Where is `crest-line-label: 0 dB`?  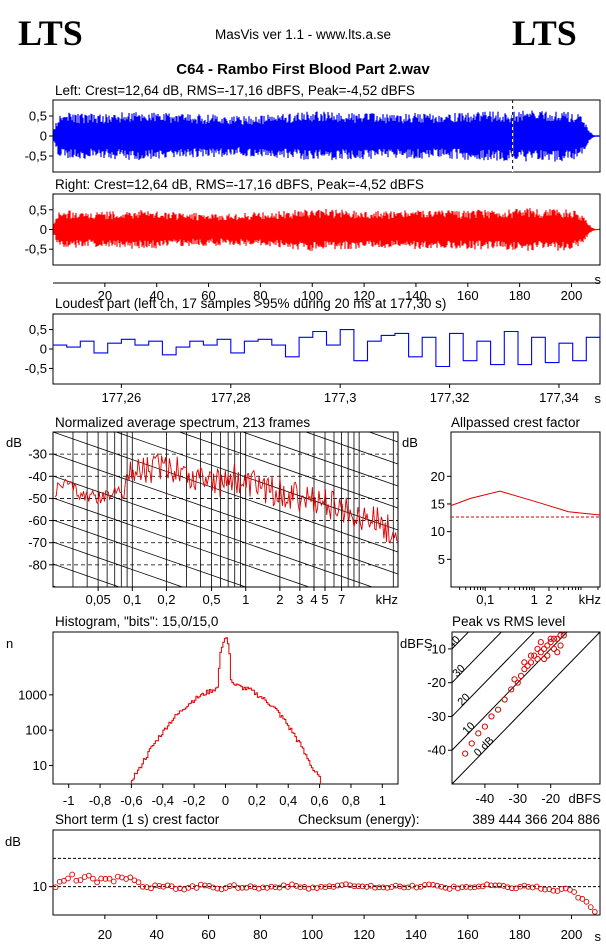
crest-line-label: 0 dB is located at coordinates (484, 747).